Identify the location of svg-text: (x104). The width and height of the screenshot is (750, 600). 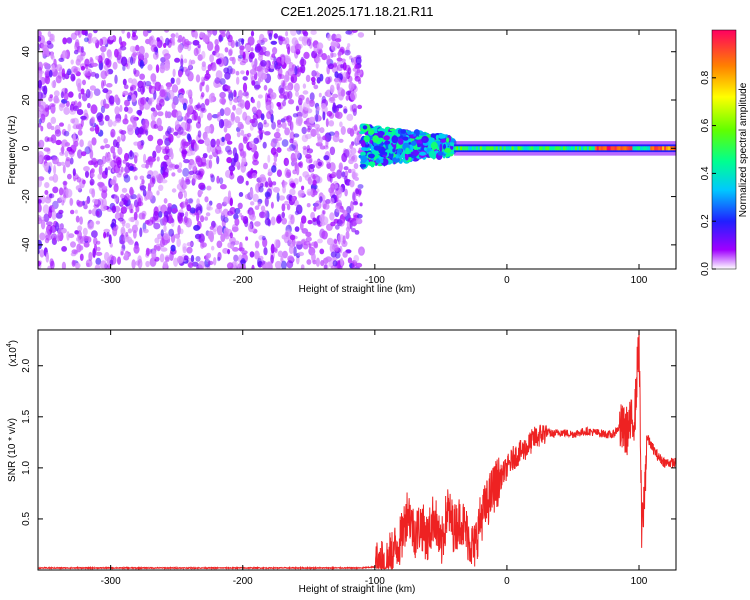
(12, 353).